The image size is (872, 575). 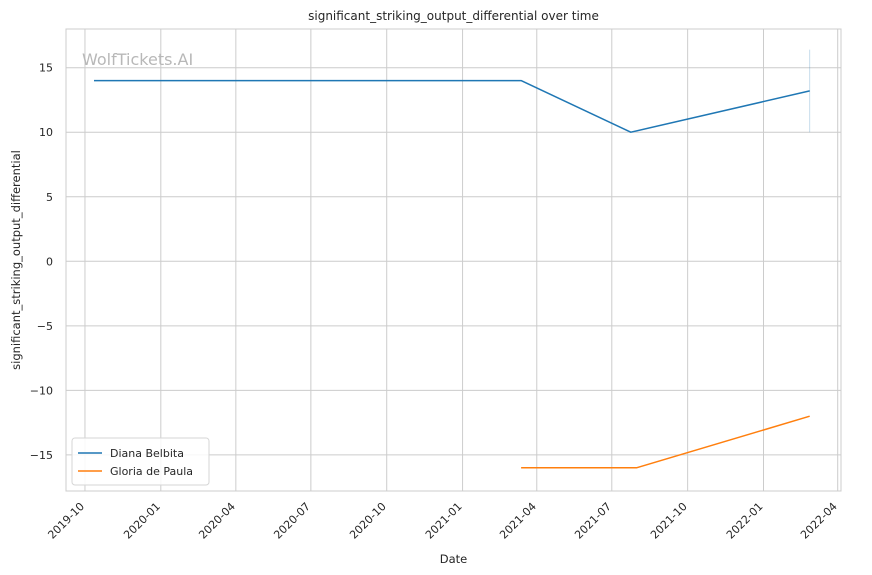 What do you see at coordinates (45, 326) in the screenshot?
I see `y-tick-label: −5` at bounding box center [45, 326].